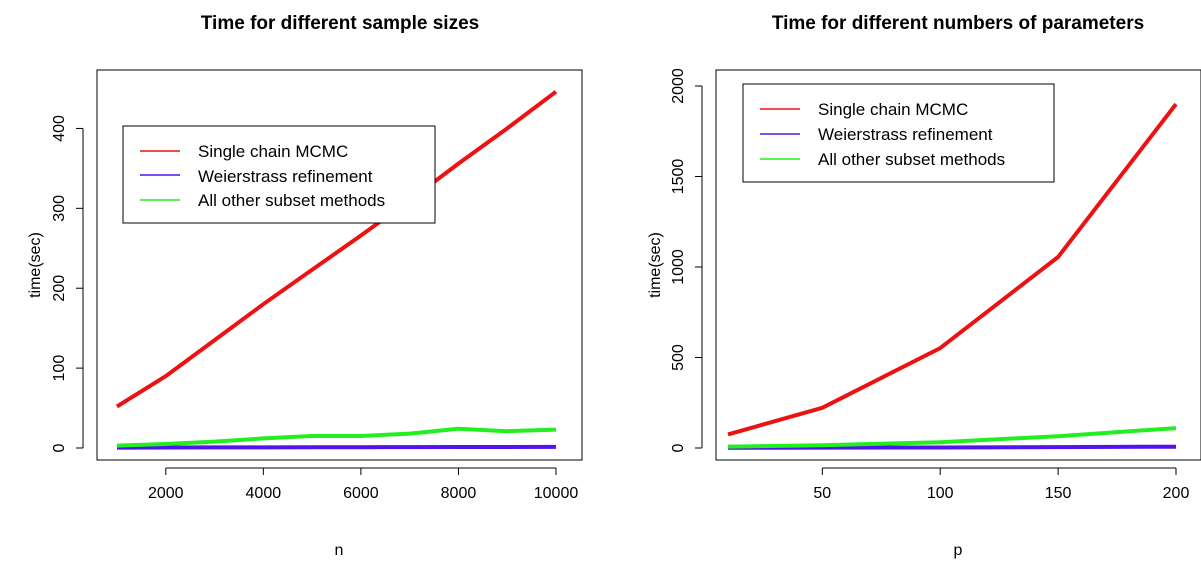 The height and width of the screenshot is (567, 1201). I want to click on x-tick-label: 50, so click(822, 493).